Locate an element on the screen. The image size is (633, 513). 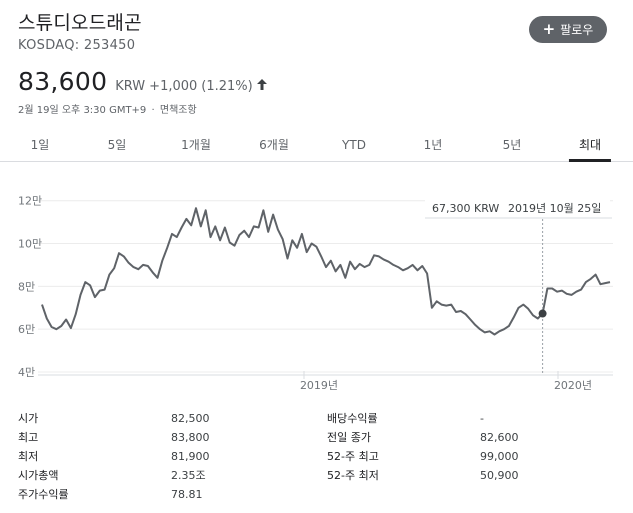
tooltip-box is located at coordinates (517, 207).